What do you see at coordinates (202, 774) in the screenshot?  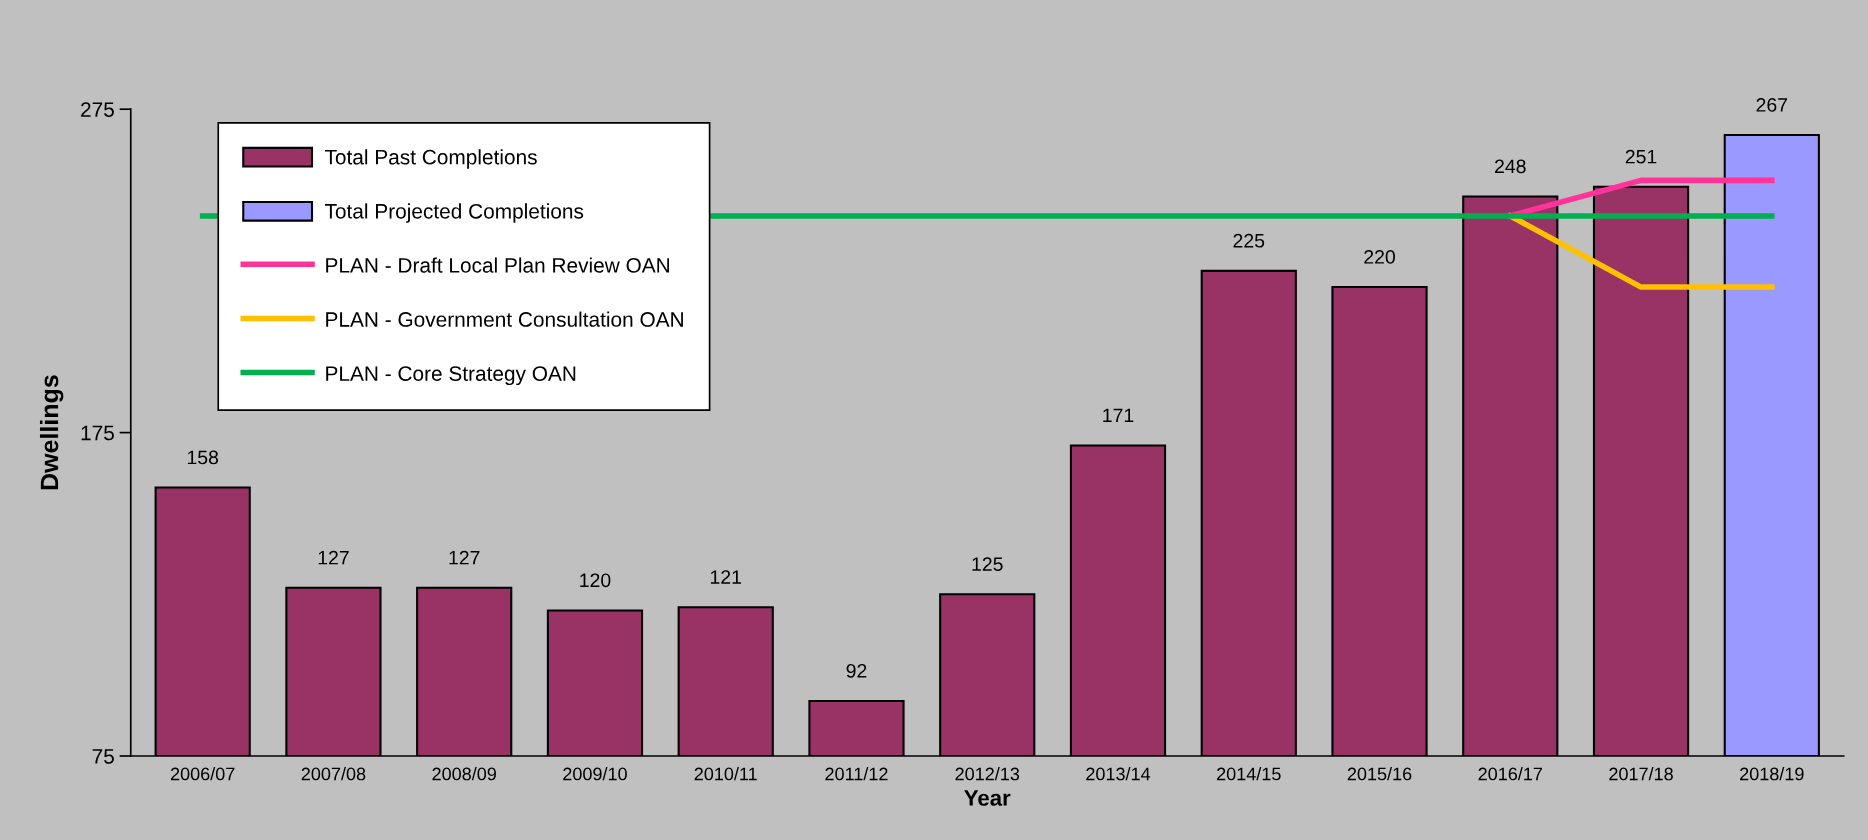 I see `x-tick-label: 2006/07` at bounding box center [202, 774].